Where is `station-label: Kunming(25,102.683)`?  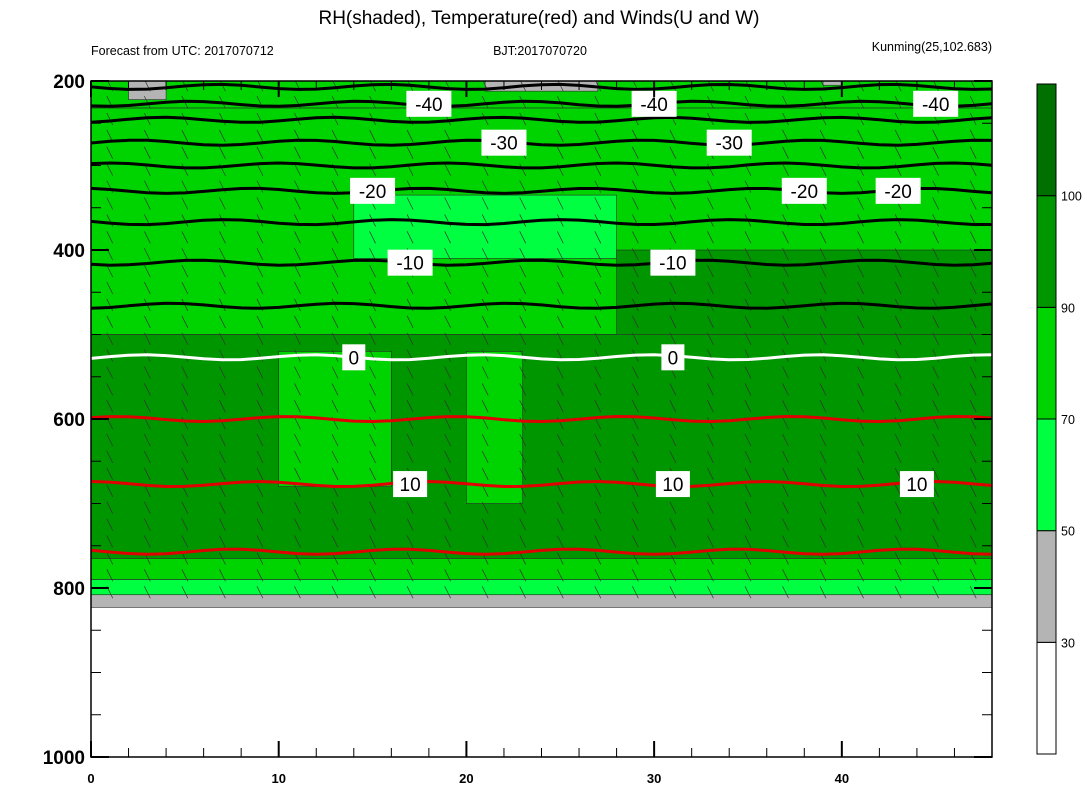
station-label: Kunming(25,102.683) is located at coordinates (932, 47).